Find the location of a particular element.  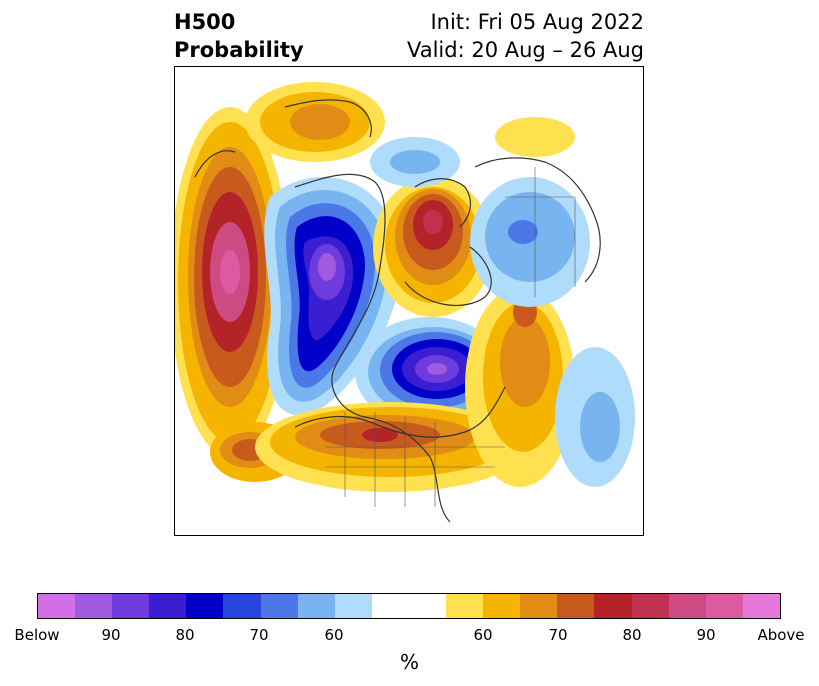

colorbar is located at coordinates (409, 606).